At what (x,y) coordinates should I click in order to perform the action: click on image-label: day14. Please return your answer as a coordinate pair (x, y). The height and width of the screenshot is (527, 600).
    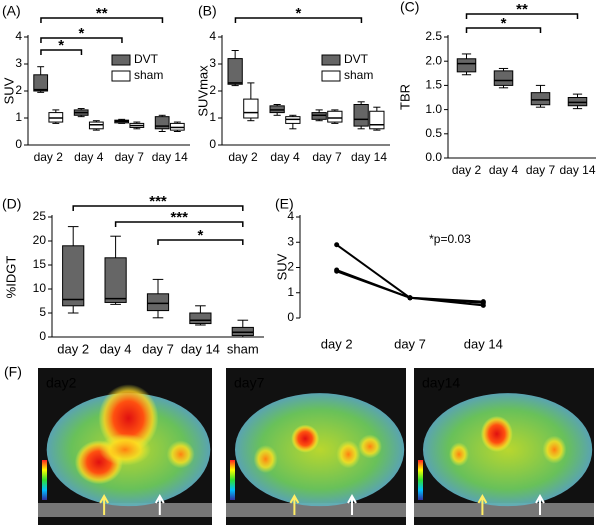
    Looking at the image, I should click on (441, 383).